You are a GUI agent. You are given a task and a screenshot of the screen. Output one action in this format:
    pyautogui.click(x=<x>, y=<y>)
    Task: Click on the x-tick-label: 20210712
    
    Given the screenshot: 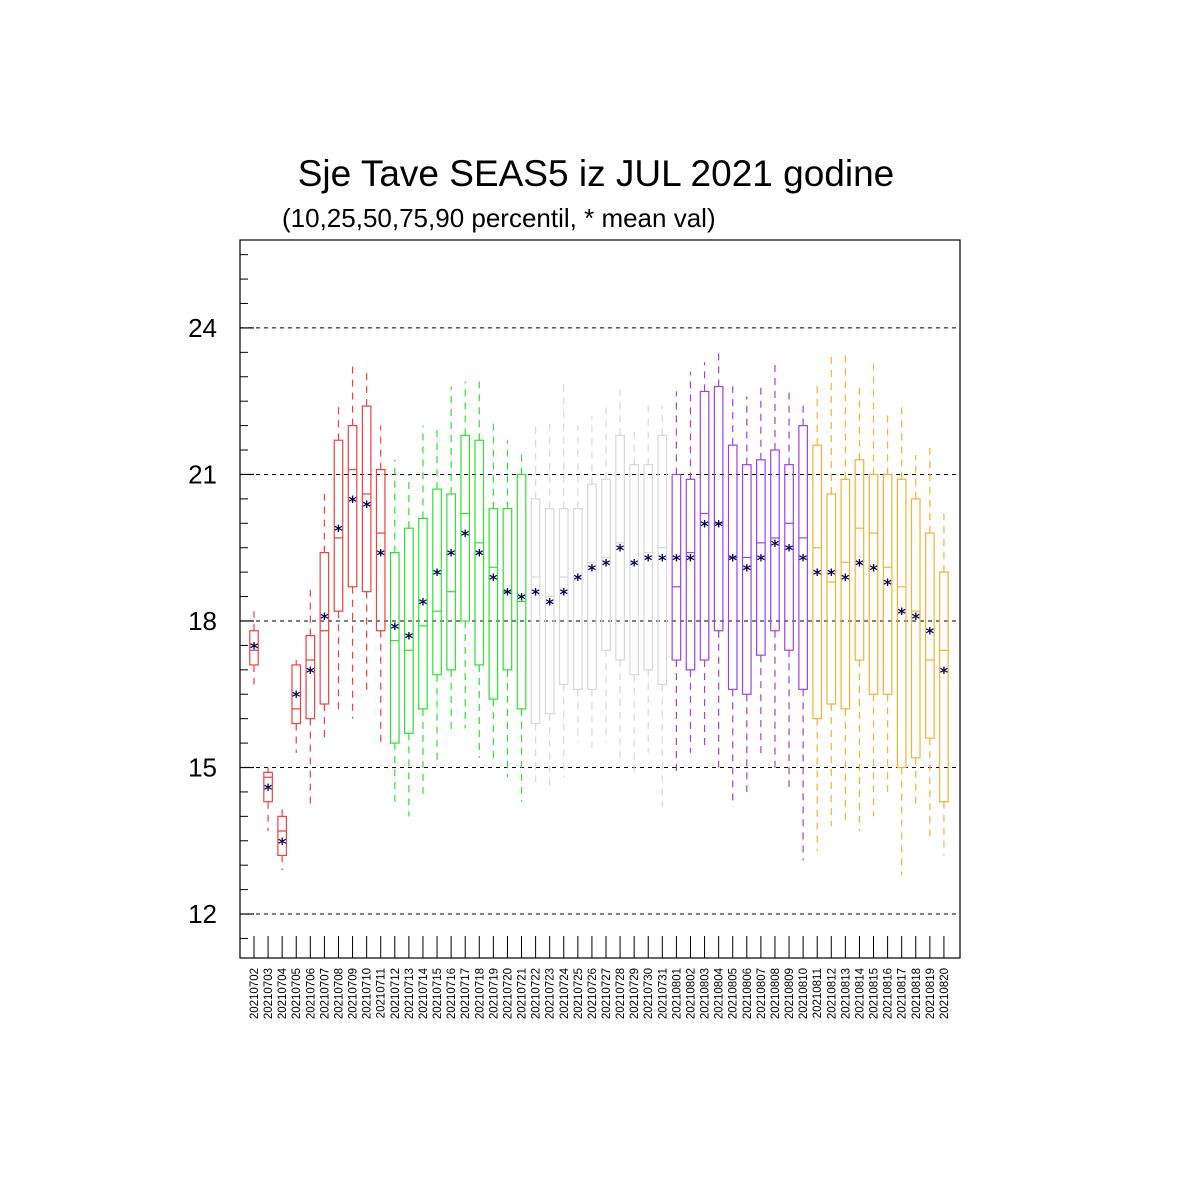 What is the action you would take?
    pyautogui.click(x=396, y=993)
    